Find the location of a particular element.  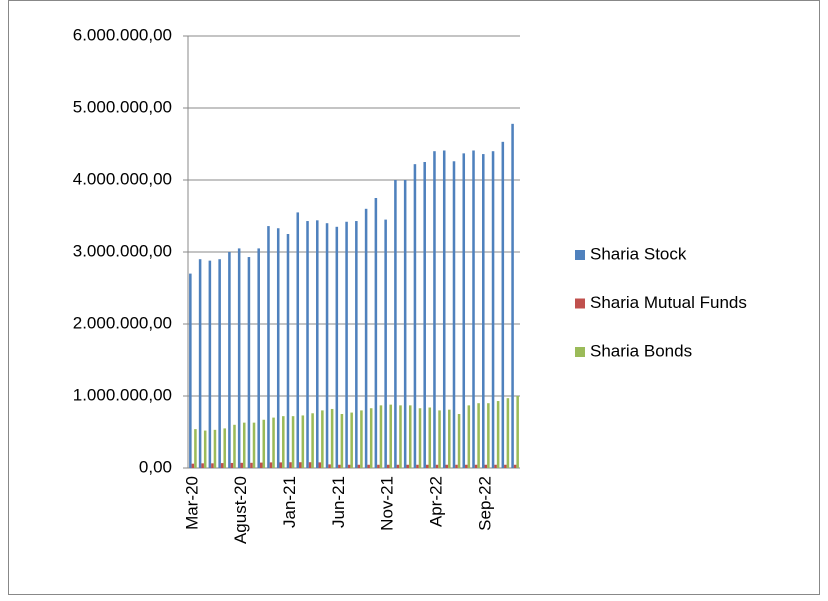

y-tick-label: 4.000.000,00 is located at coordinates (122, 178).